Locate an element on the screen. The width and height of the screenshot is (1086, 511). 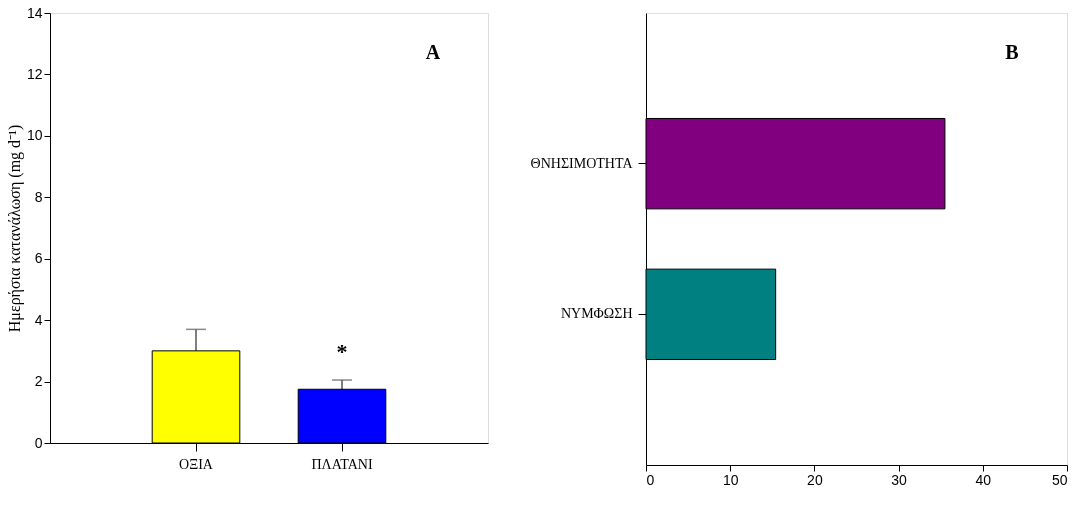
x-tick-label: ΠΛΑΤΑΝΙ is located at coordinates (342, 464).